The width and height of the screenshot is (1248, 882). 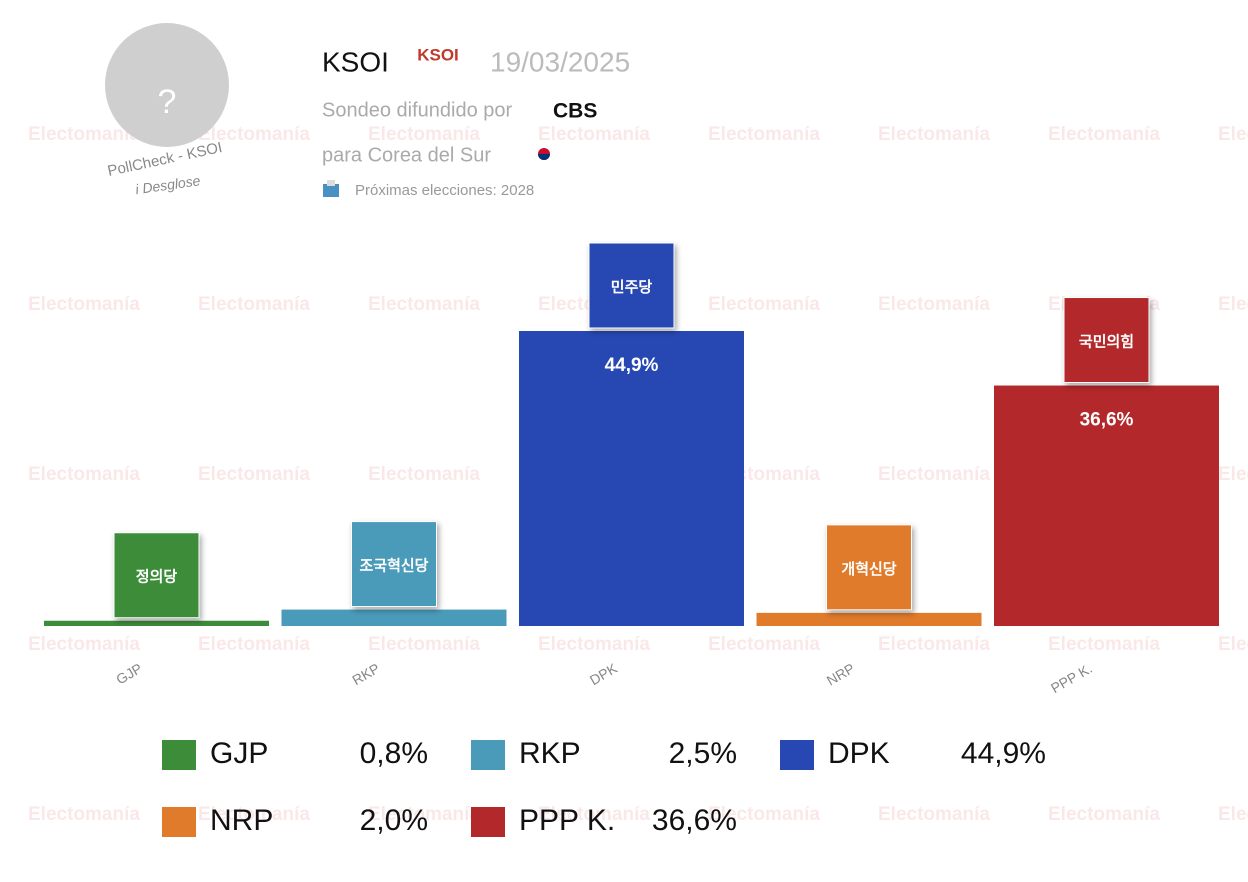 I want to click on legend-value: 2,5%, so click(x=703, y=753).